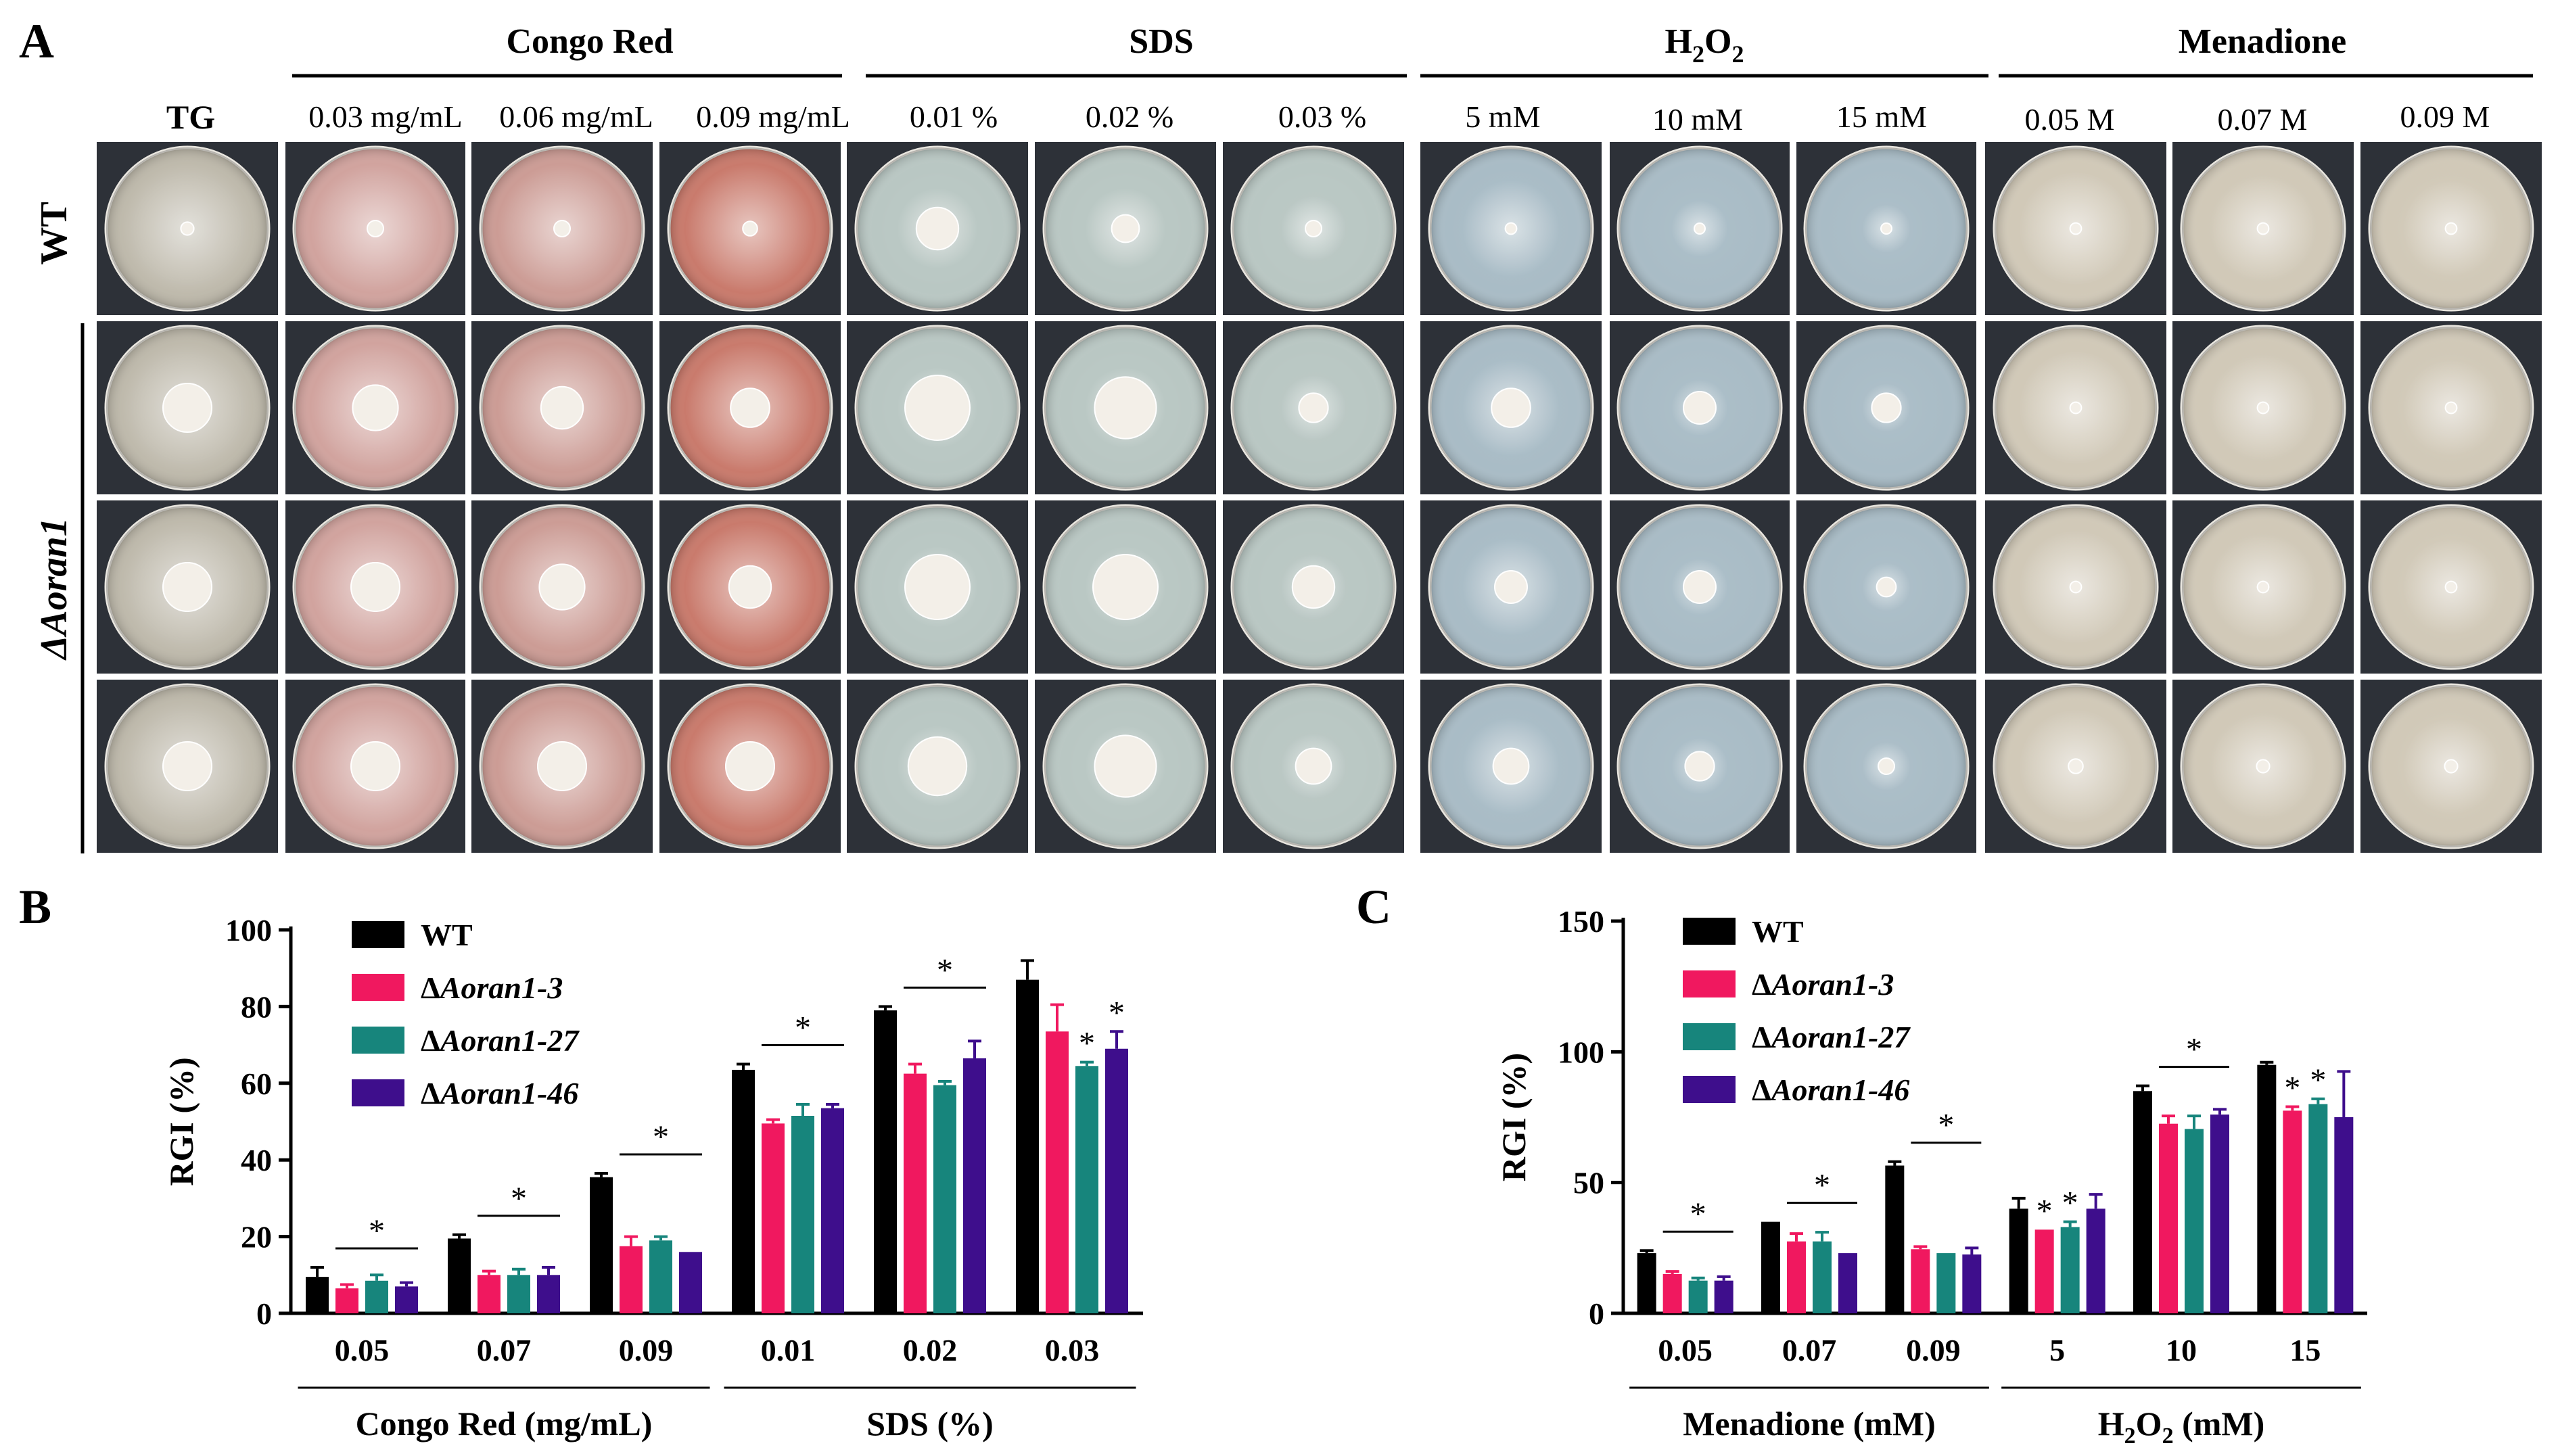 This screenshot has width=2560, height=1456. Describe the element at coordinates (1588, 1183) in the screenshot. I see `y-tick-label: 50` at that location.